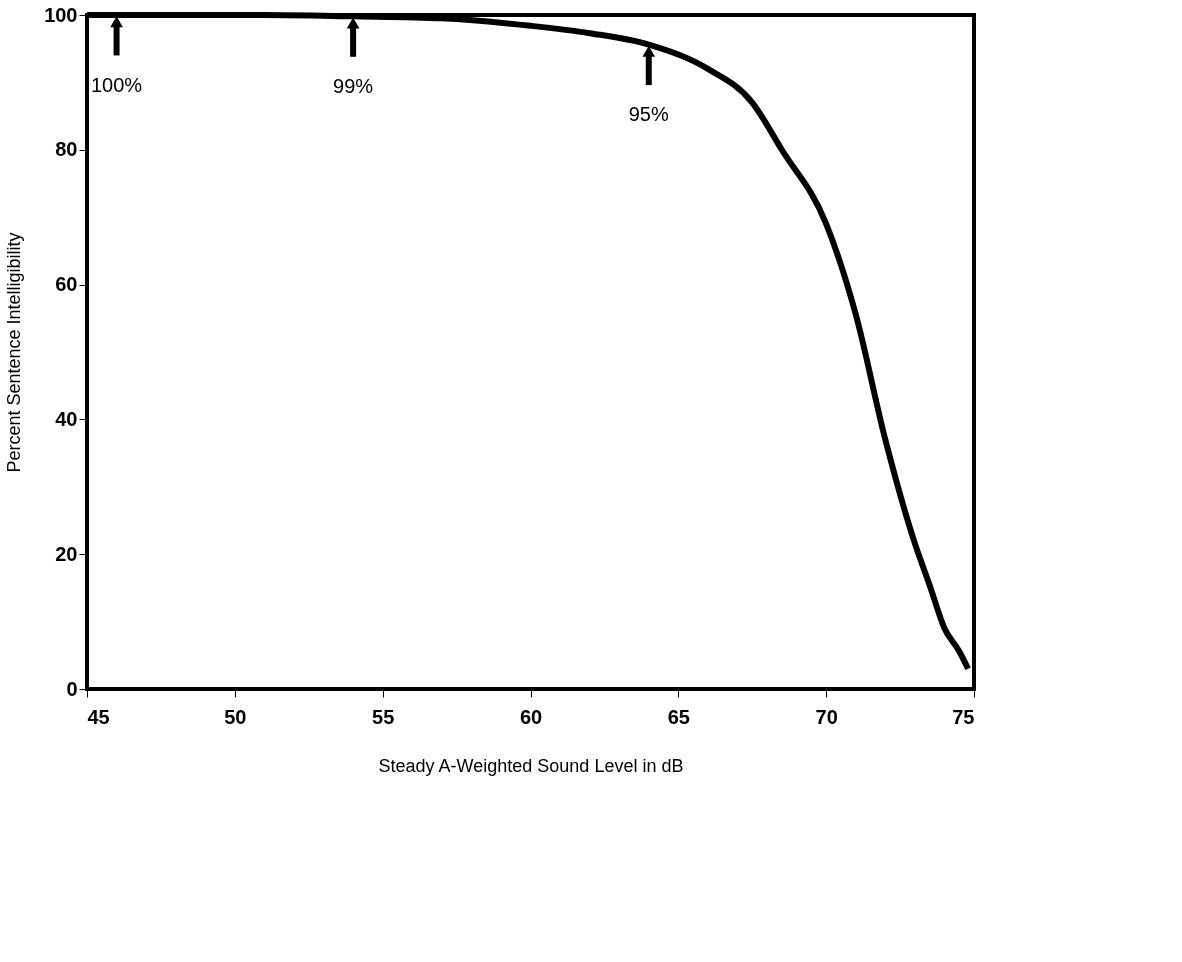 The width and height of the screenshot is (1182, 962). I want to click on y-tick-label: 60, so click(66, 284).